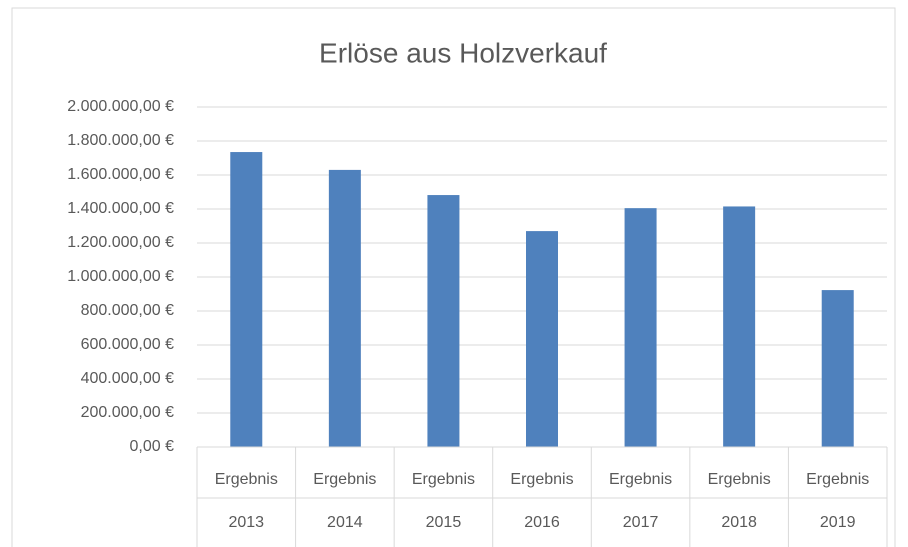 The height and width of the screenshot is (547, 908). I want to click on x-tick-label: 2013, so click(246, 522).